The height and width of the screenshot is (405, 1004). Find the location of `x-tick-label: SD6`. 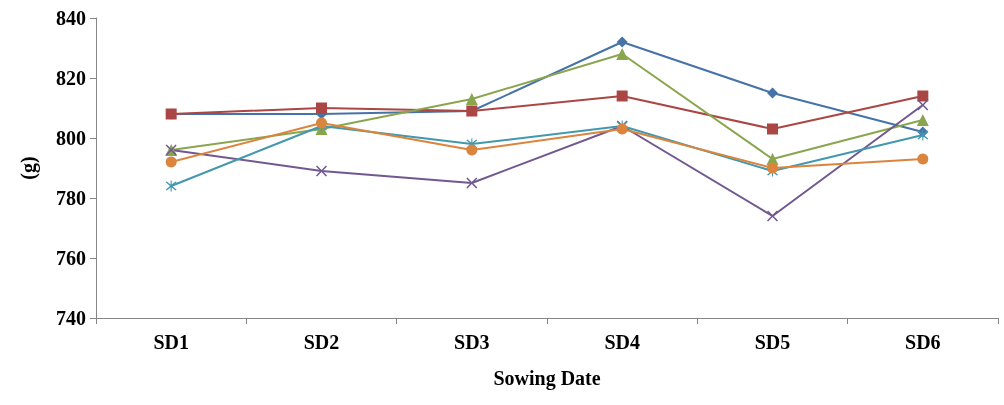

x-tick-label: SD6 is located at coordinates (923, 342).